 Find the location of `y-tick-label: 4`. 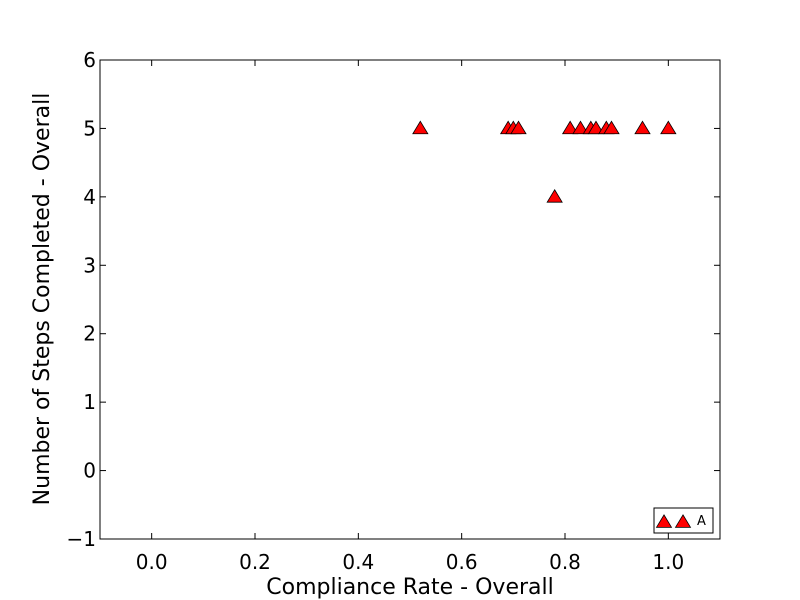

y-tick-label: 4 is located at coordinates (89, 197).